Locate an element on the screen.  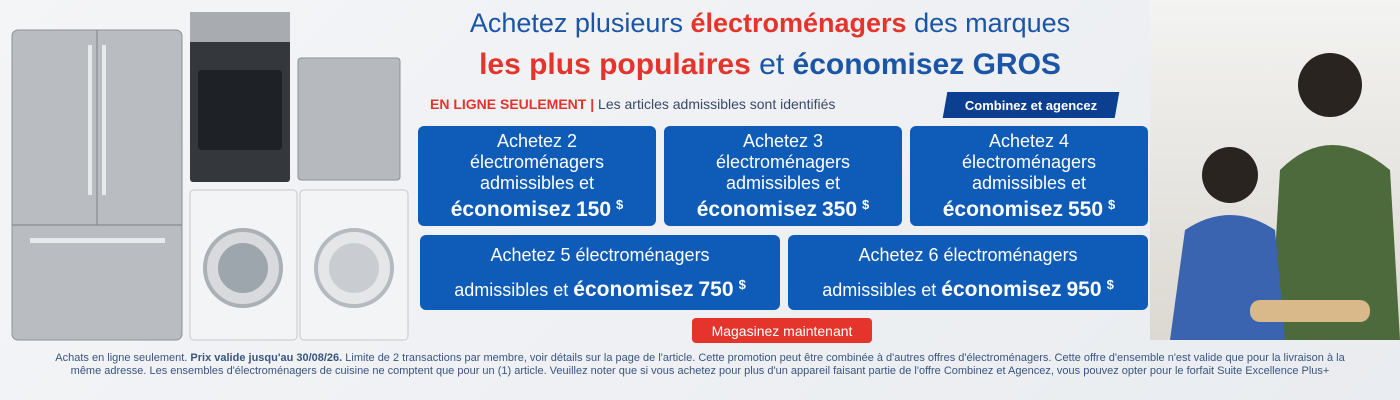
combine-button: Combinez et agencez is located at coordinates (1031, 105).